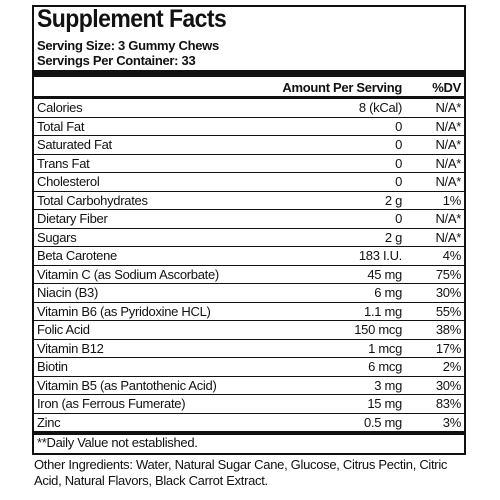 Image resolution: width=500 pixels, height=500 pixels. Describe the element at coordinates (452, 200) in the screenshot. I see `daily-value: 1%` at that location.